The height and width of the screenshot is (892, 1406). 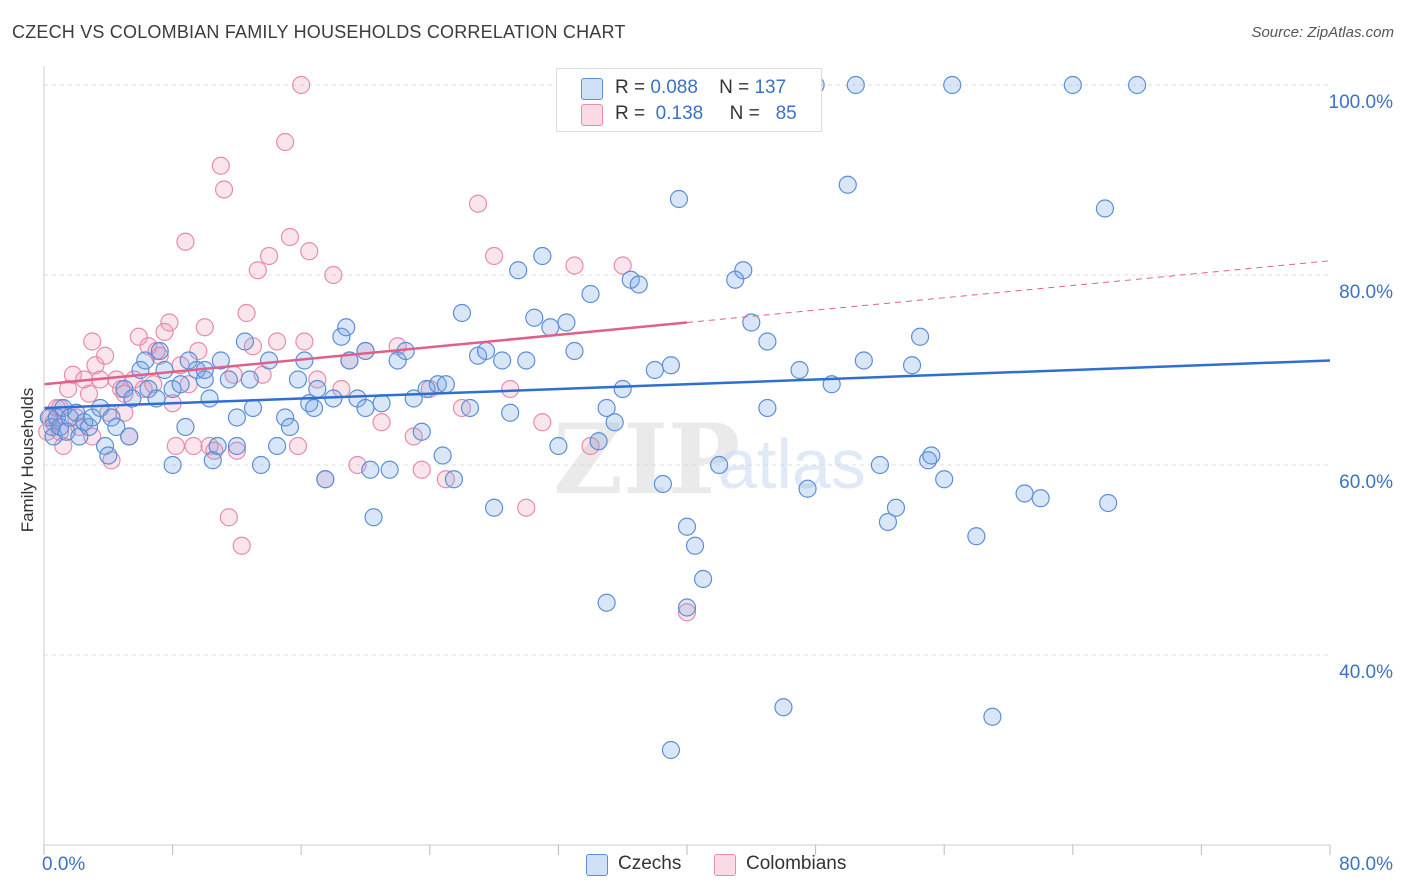 I want to click on legend-colombian-n-value: 85, so click(x=786, y=113).